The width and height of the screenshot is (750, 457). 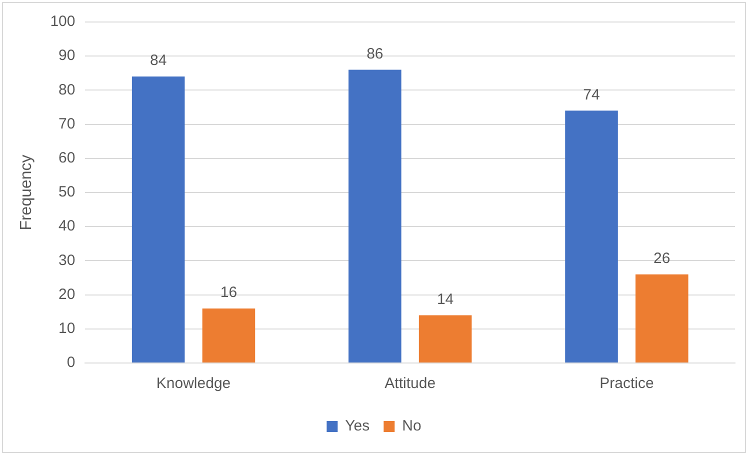 What do you see at coordinates (63, 21) in the screenshot?
I see `y-tick-label: 100` at bounding box center [63, 21].